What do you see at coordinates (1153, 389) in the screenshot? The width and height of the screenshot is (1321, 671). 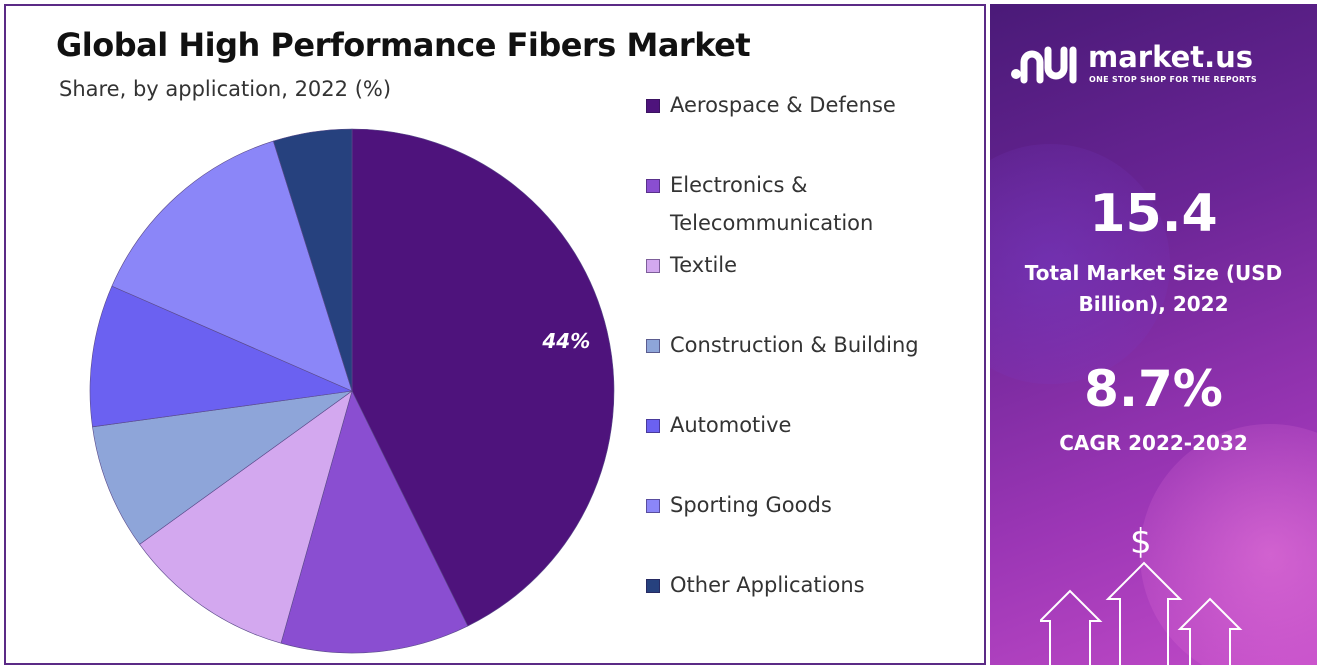 I see `cagr-value: 8.7%` at bounding box center [1153, 389].